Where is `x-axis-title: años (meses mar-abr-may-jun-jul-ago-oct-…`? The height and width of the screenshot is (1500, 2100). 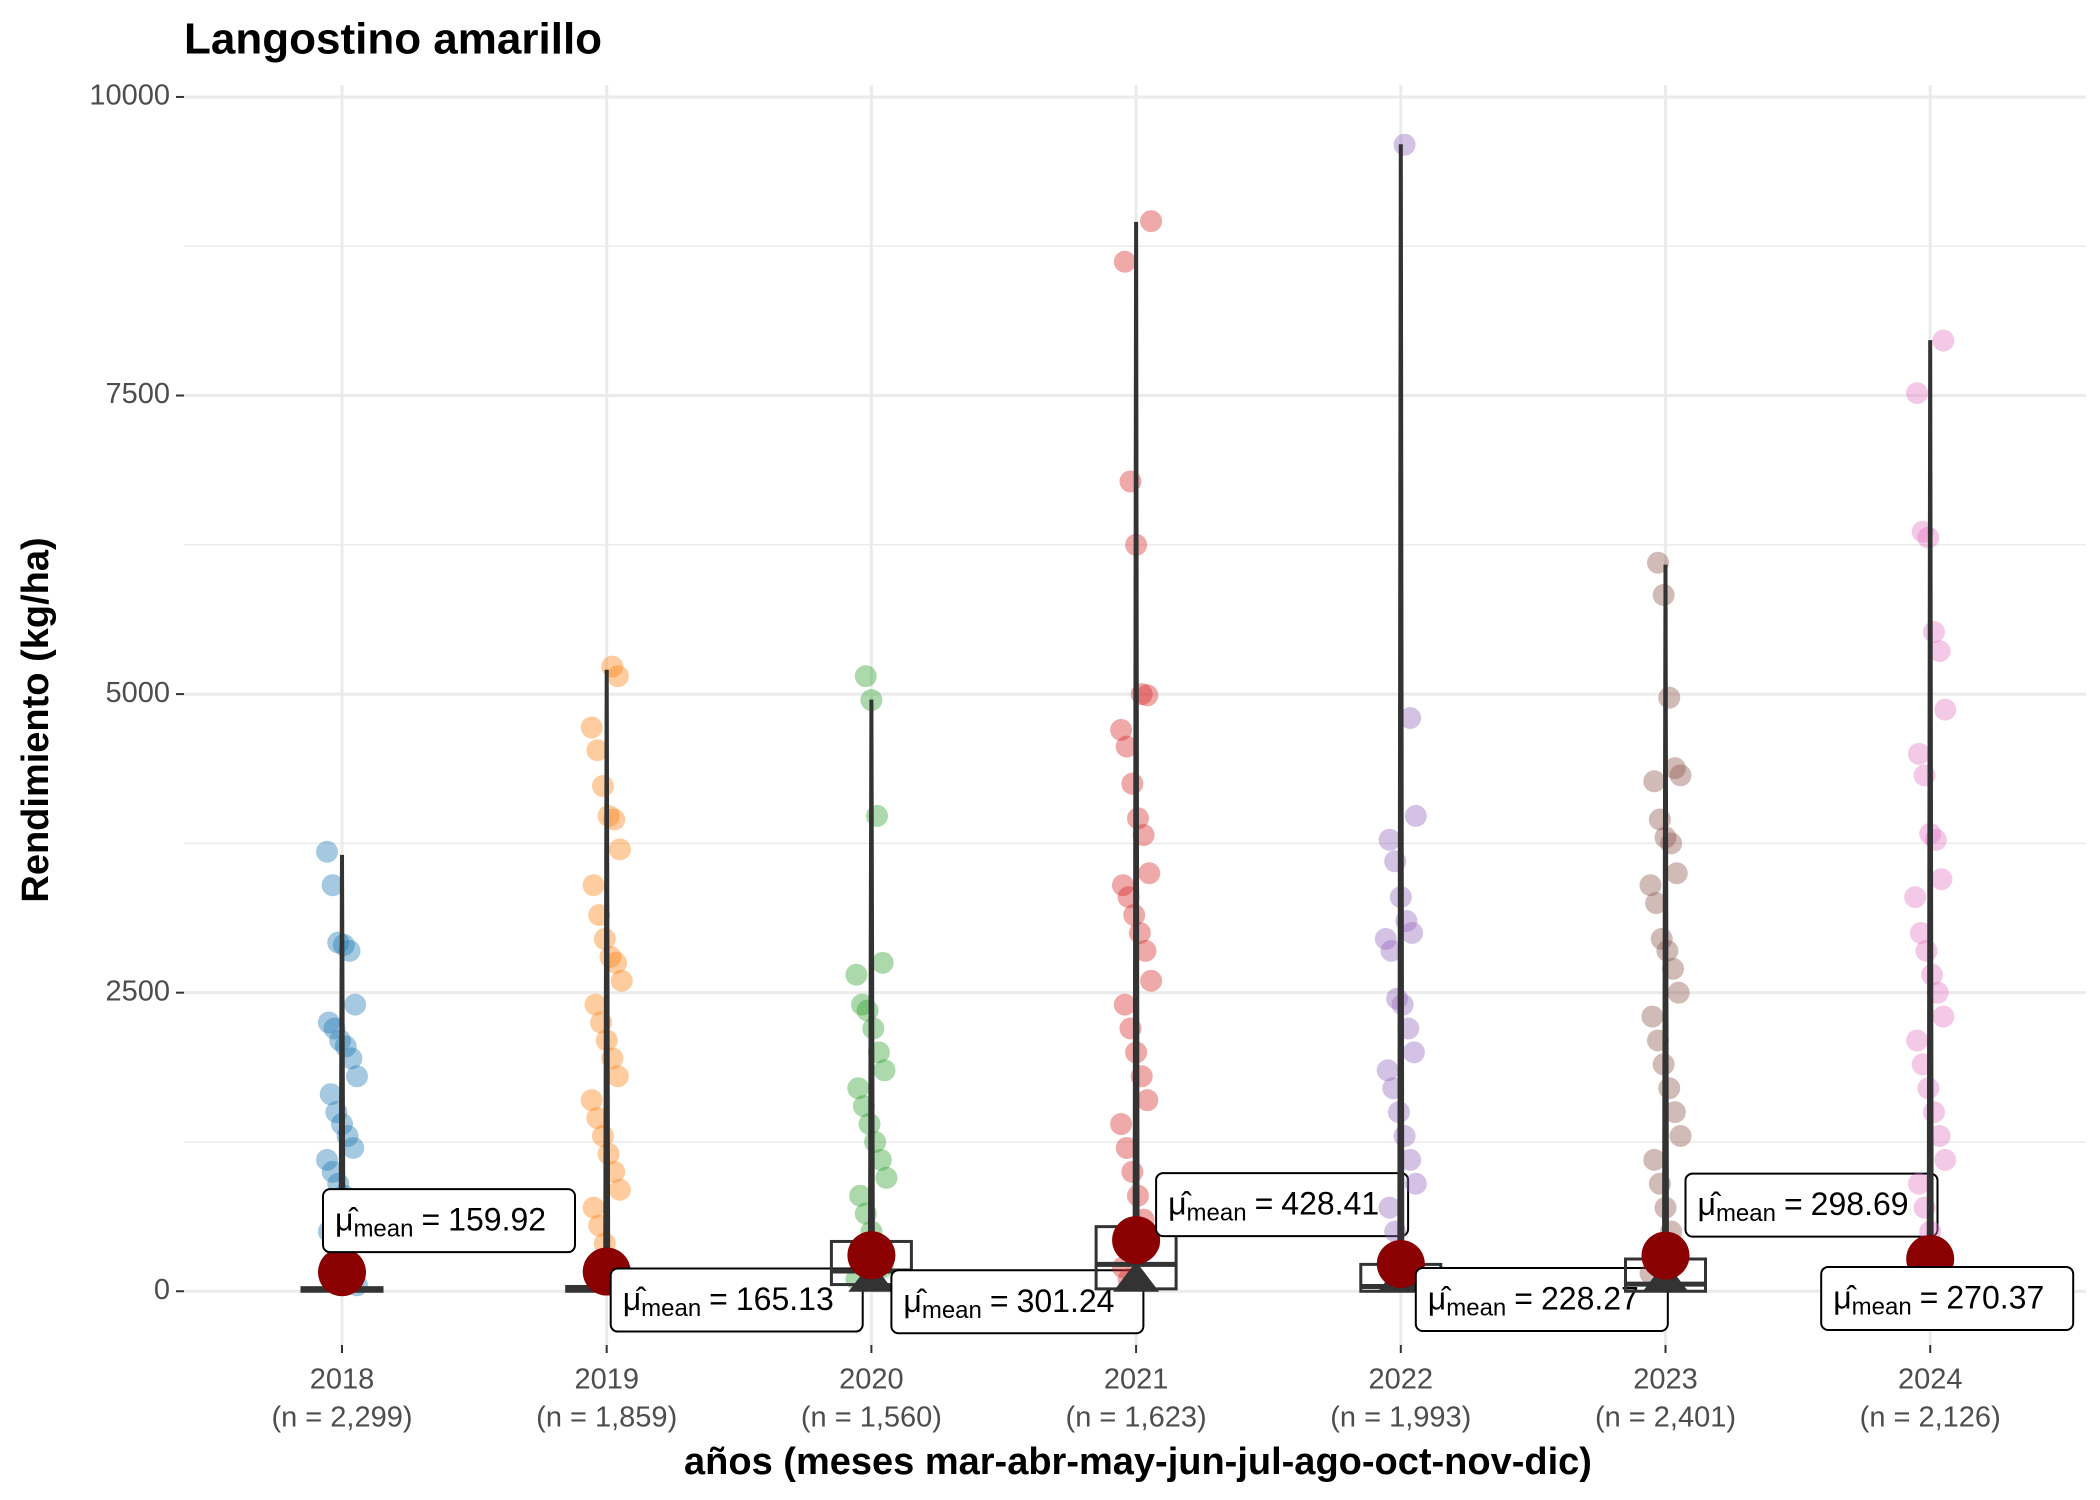
x-axis-title: años (meses mar-abr-may-jun-jul-ago-oct-… is located at coordinates (1138, 1462).